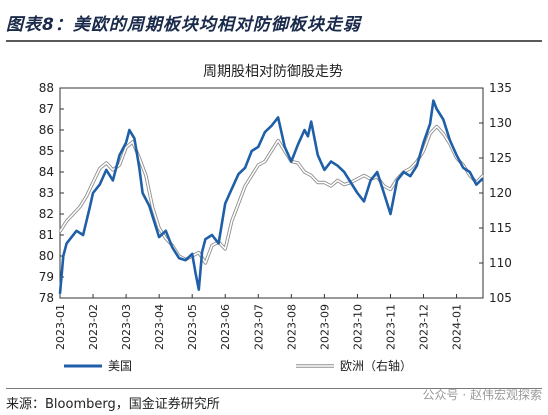 This screenshot has width=548, height=415. Describe the element at coordinates (457, 327) in the screenshot. I see `x-tick-label: 2024-01` at that location.